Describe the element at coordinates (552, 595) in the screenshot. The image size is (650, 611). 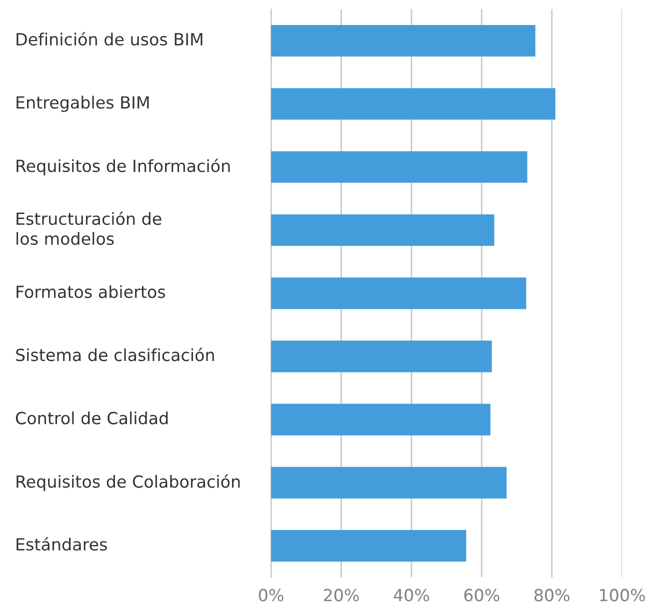
I see `x-tick-label: 80%` at that location.